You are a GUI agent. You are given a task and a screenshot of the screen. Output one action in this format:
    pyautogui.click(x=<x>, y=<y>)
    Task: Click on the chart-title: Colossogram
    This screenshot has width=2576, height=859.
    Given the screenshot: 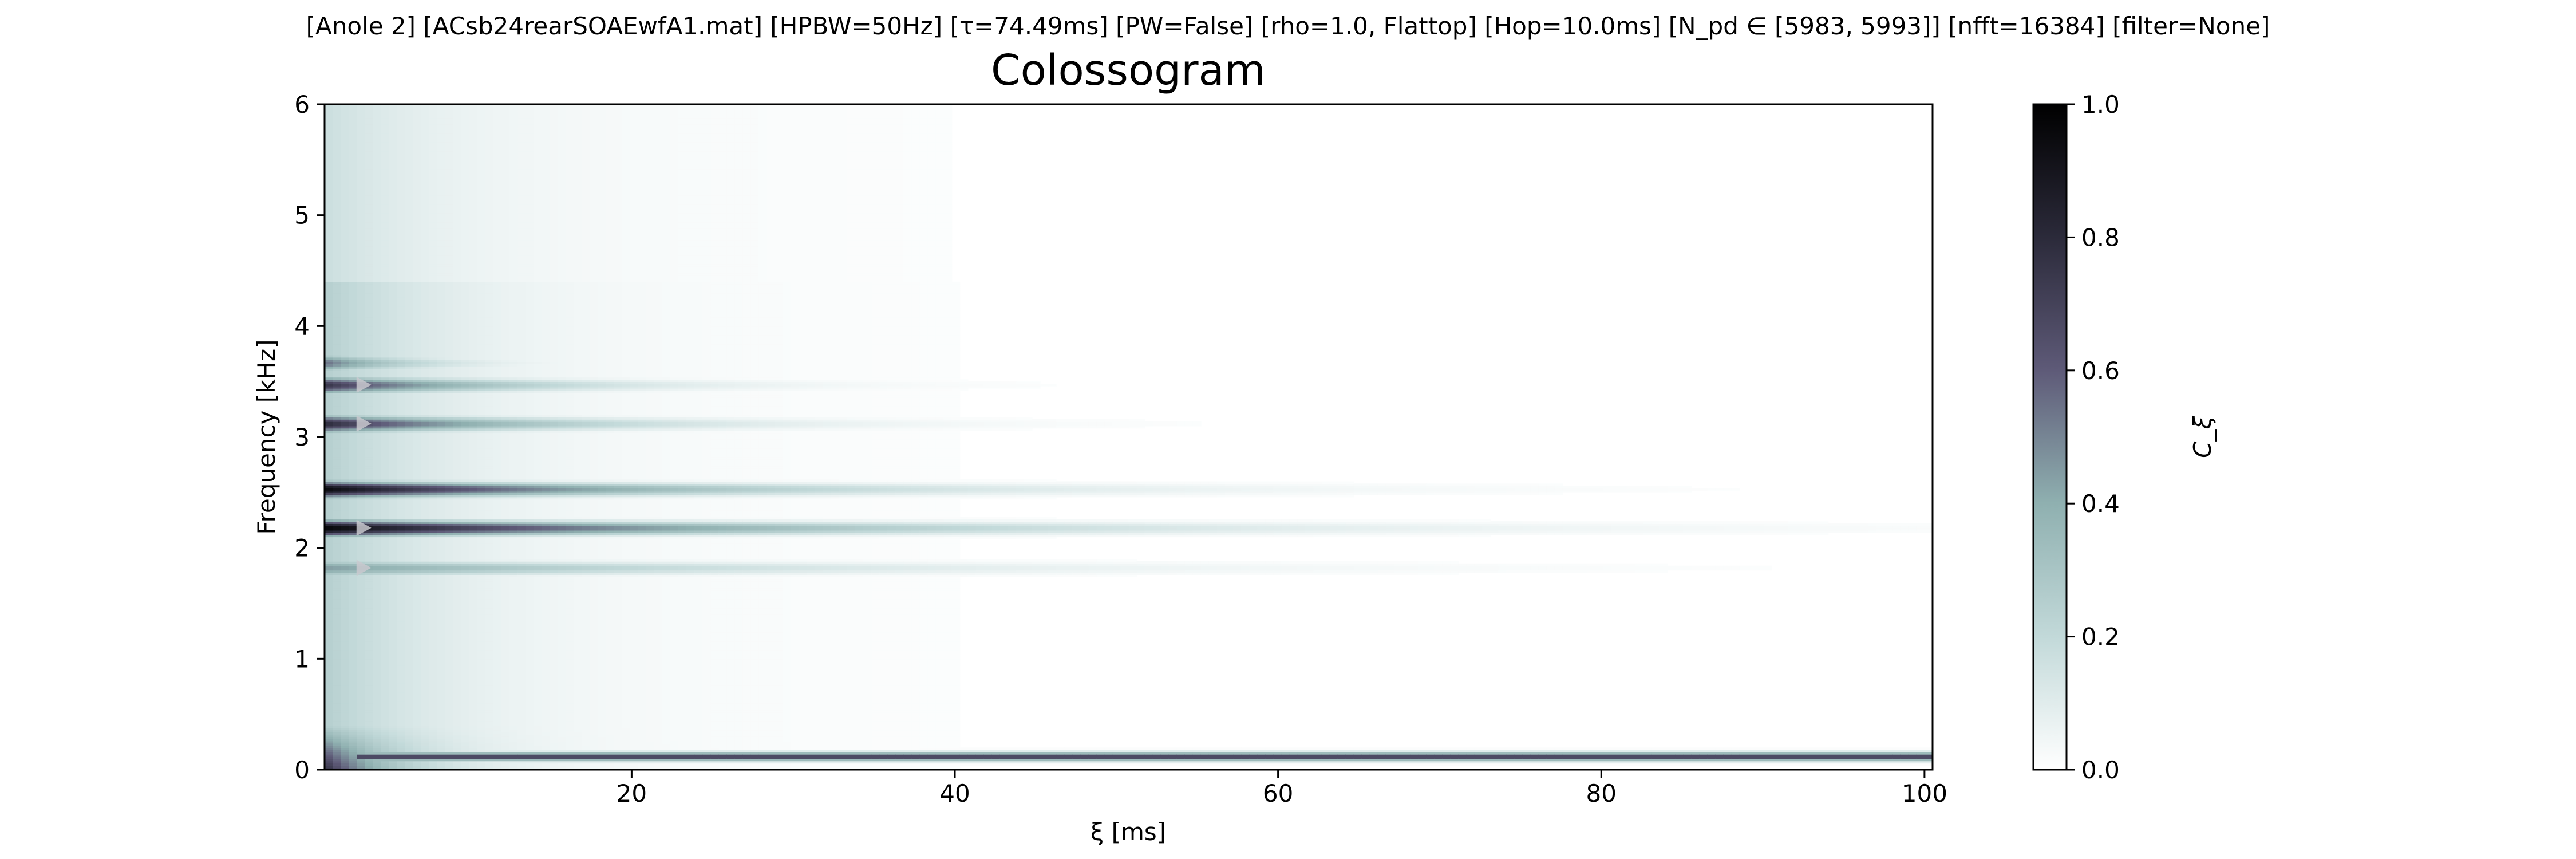 What is the action you would take?
    pyautogui.click(x=1128, y=70)
    